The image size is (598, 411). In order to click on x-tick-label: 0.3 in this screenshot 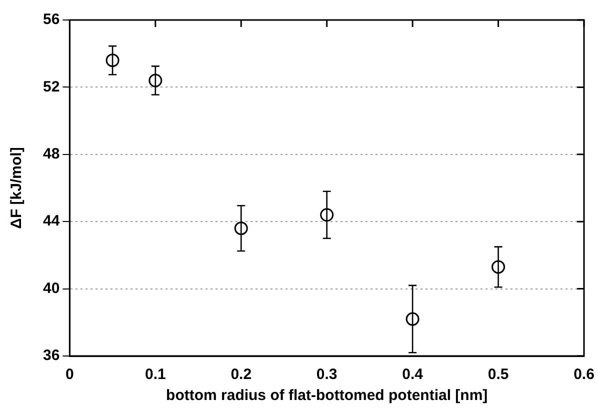, I will do `click(327, 375)`.